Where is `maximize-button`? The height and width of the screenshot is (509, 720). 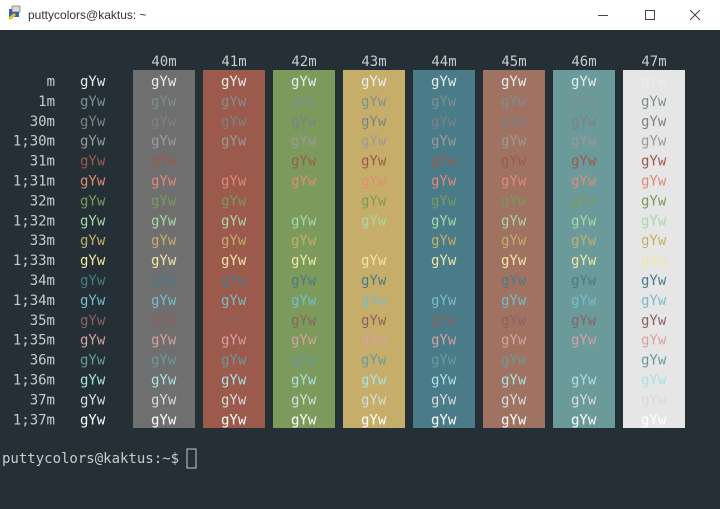
maximize-button is located at coordinates (650, 15).